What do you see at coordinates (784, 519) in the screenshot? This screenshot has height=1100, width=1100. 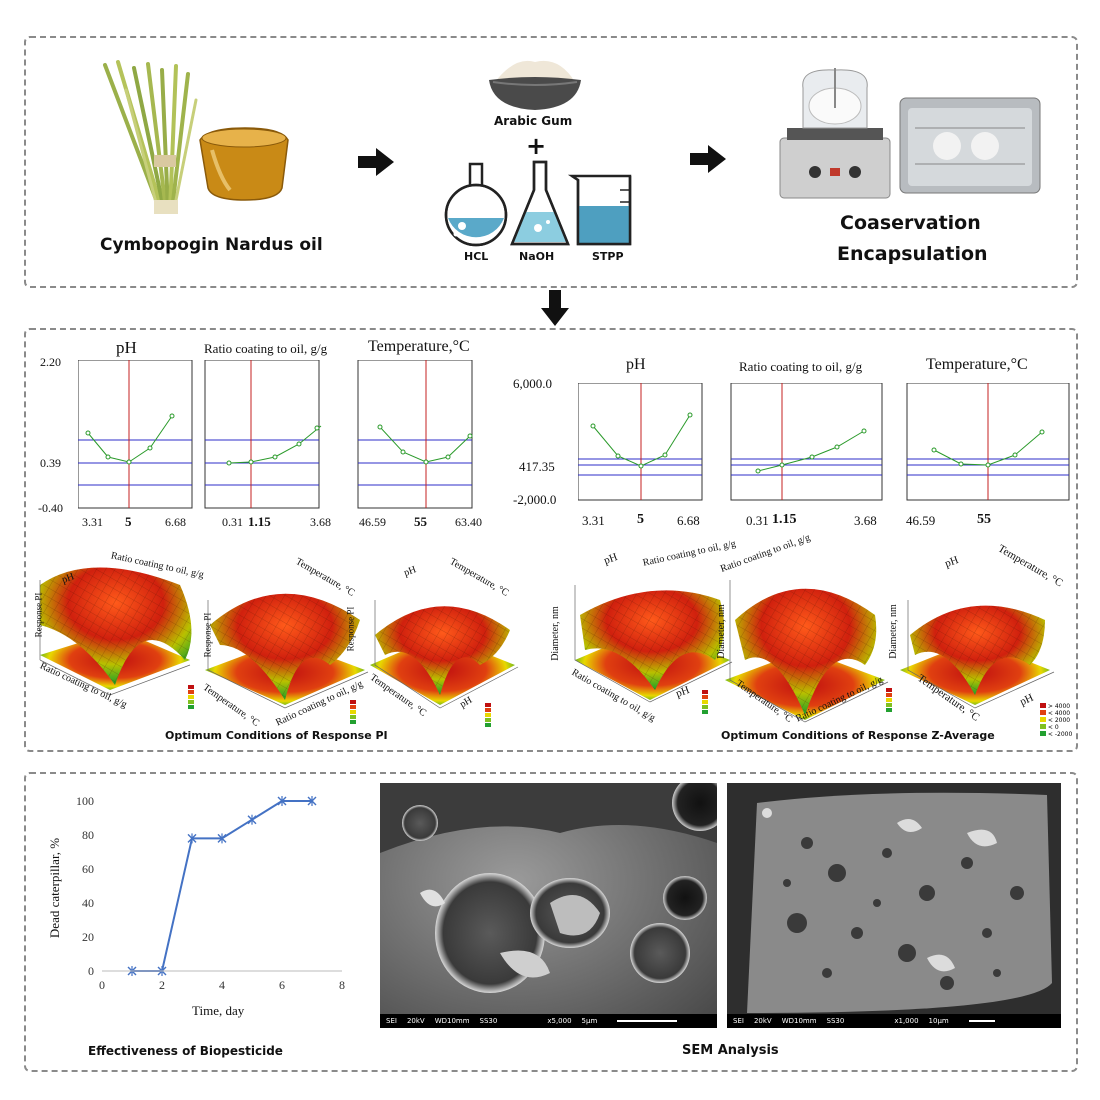 I see `z-xtick: 1.15` at bounding box center [784, 519].